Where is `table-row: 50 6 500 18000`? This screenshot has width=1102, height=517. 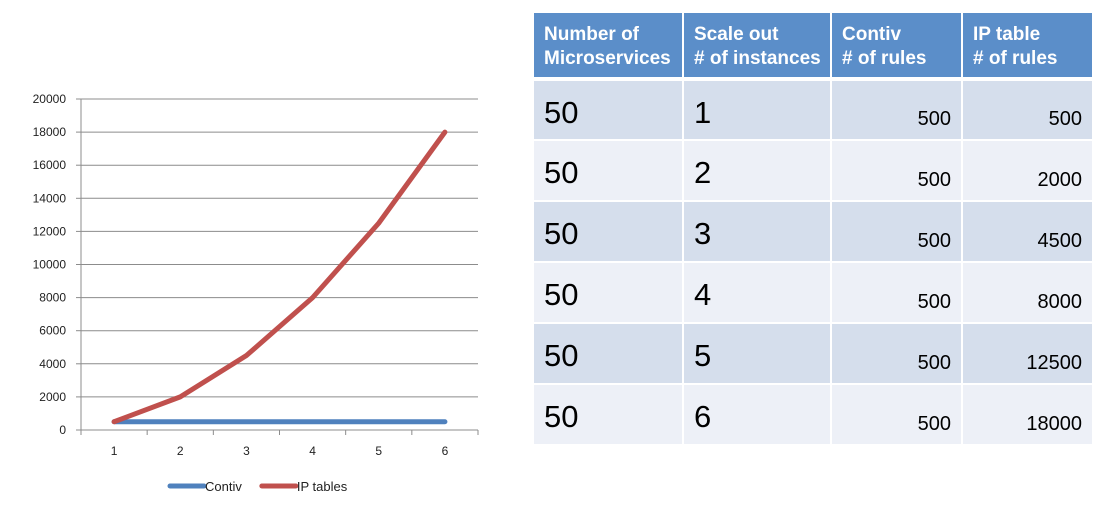
table-row: 50 6 500 18000 is located at coordinates (813, 415).